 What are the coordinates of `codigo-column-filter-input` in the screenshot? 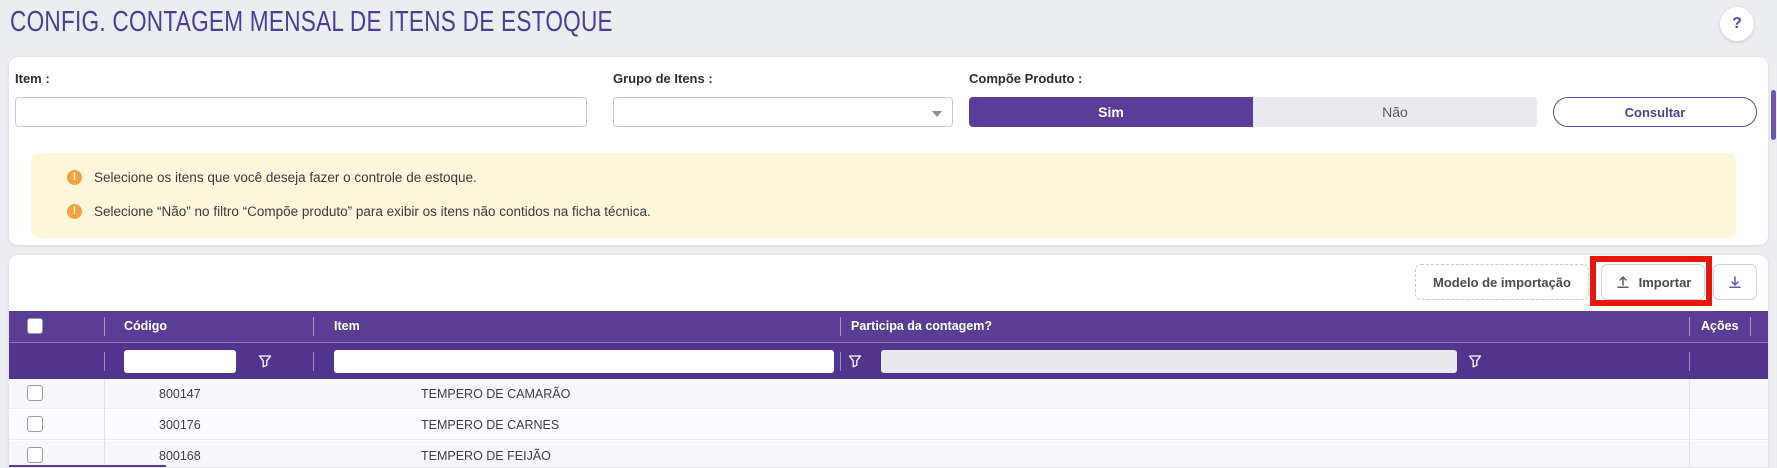 It's located at (180, 361).